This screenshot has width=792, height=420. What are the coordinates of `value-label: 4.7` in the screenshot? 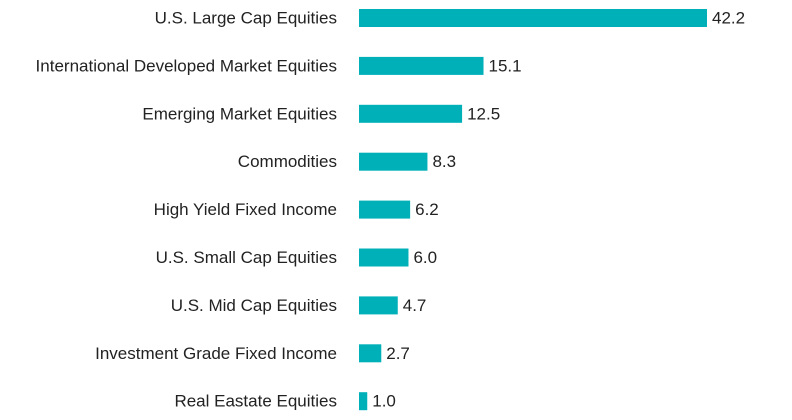 It's located at (415, 305).